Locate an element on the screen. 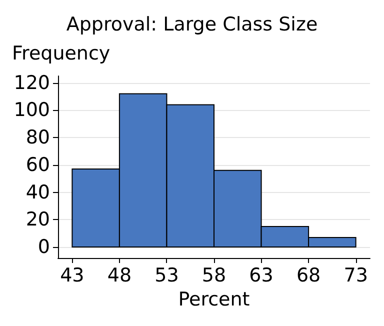 Image resolution: width=384 pixels, height=326 pixels. y-tick-label: 80 is located at coordinates (38, 137).